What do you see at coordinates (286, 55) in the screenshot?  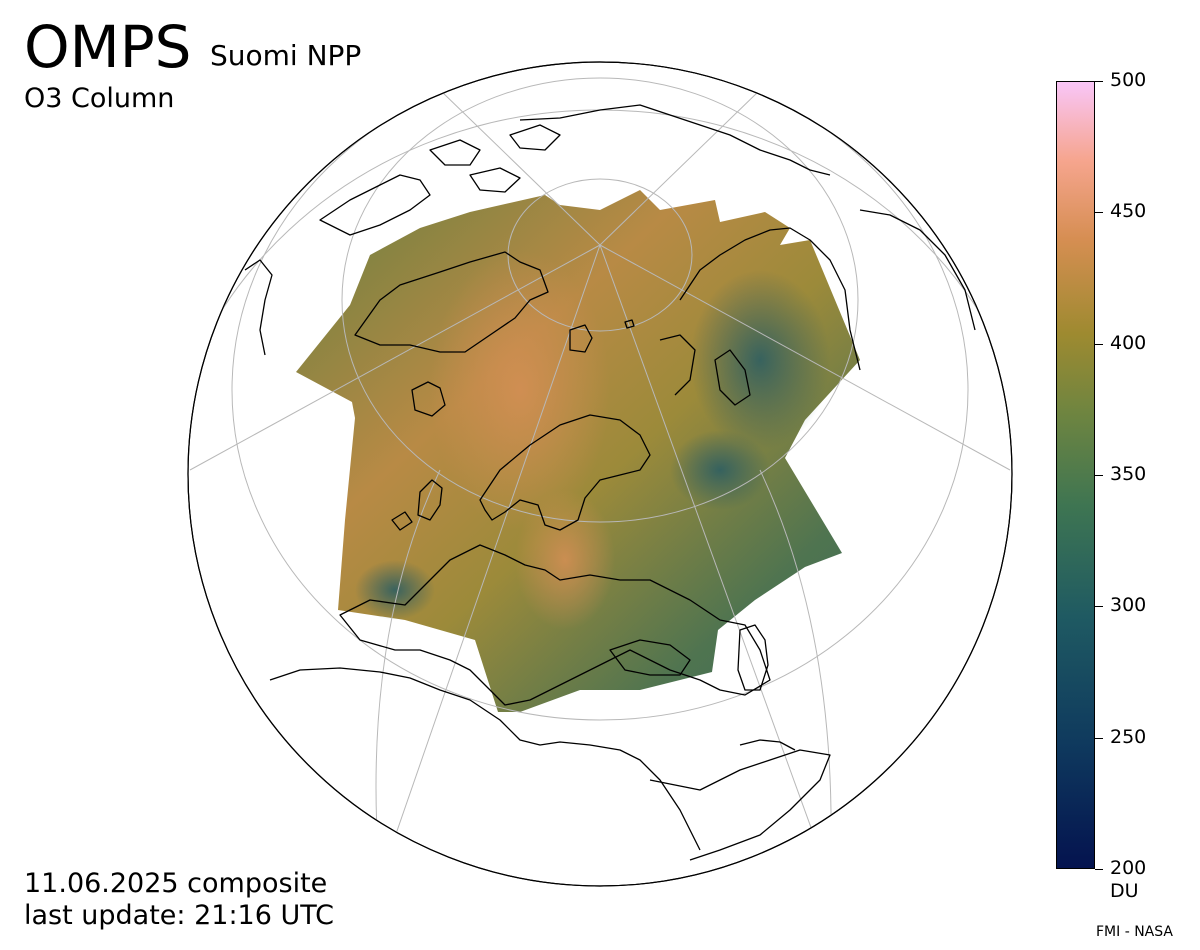 I see `platform-subtitle: Suomi NPP` at bounding box center [286, 55].